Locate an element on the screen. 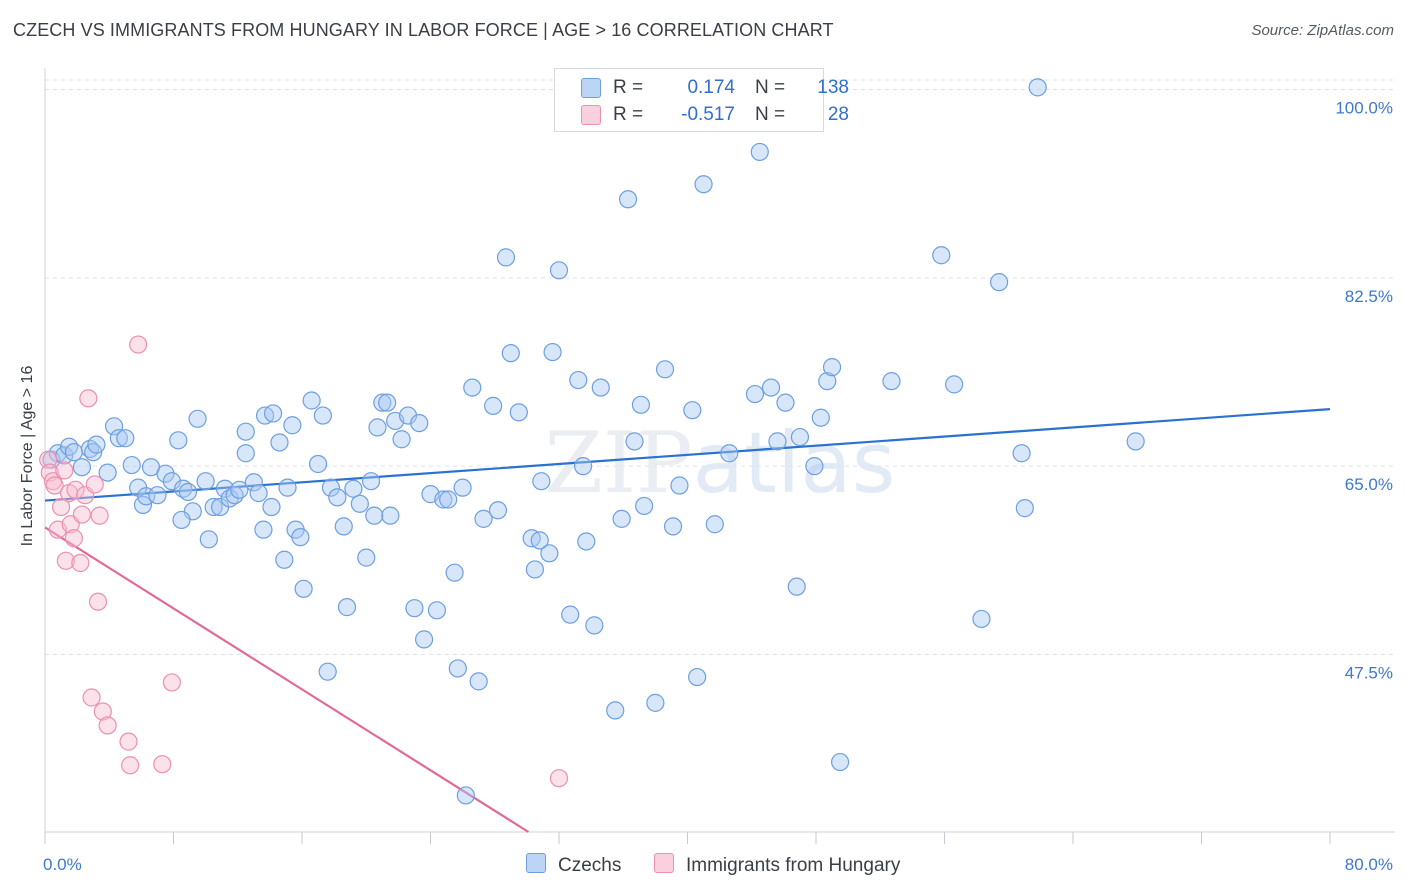 Image resolution: width=1406 pixels, height=892 pixels. legend-label-czechs: Czechs is located at coordinates (590, 865).